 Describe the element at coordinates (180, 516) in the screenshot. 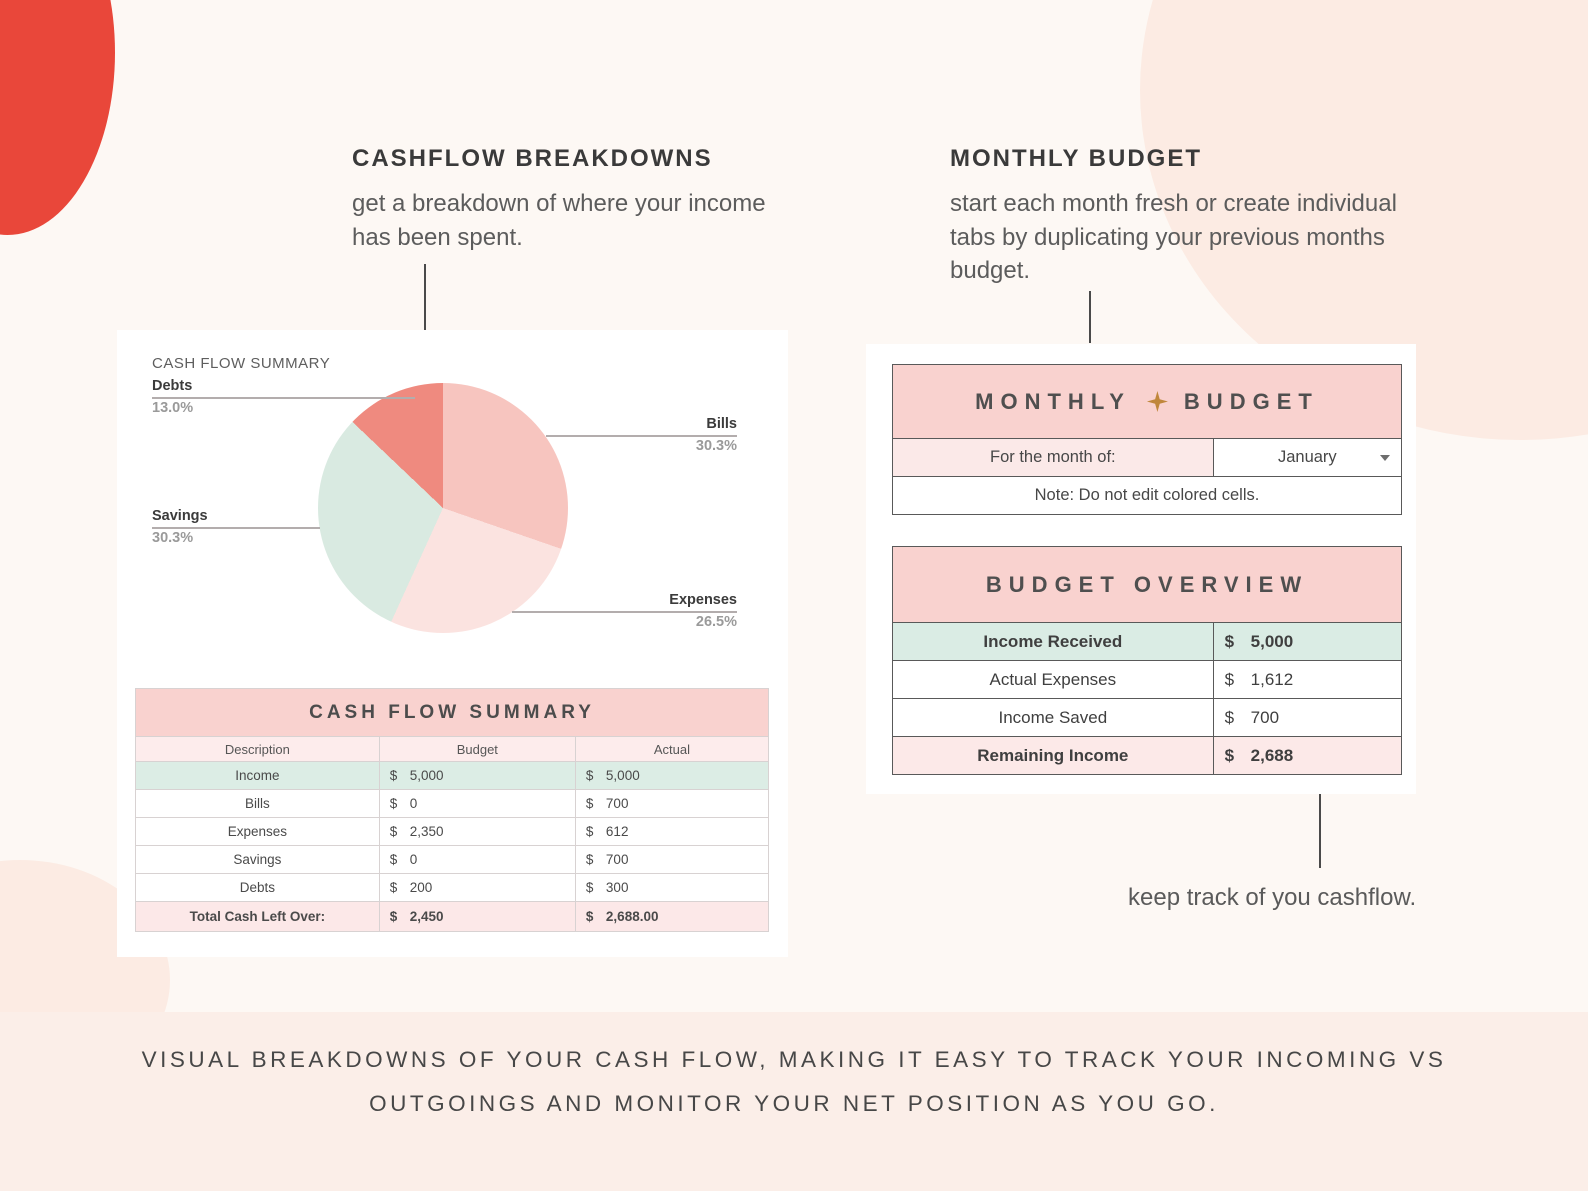

I see `callout-savings-name: Savings` at that location.